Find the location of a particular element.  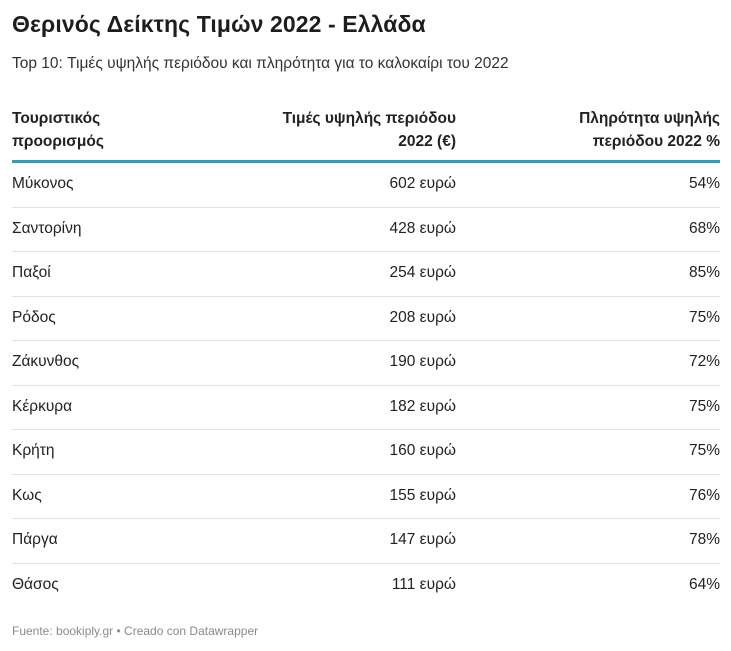

table-row: Κέρκυρα 182 ευρώ 75% is located at coordinates (366, 408).